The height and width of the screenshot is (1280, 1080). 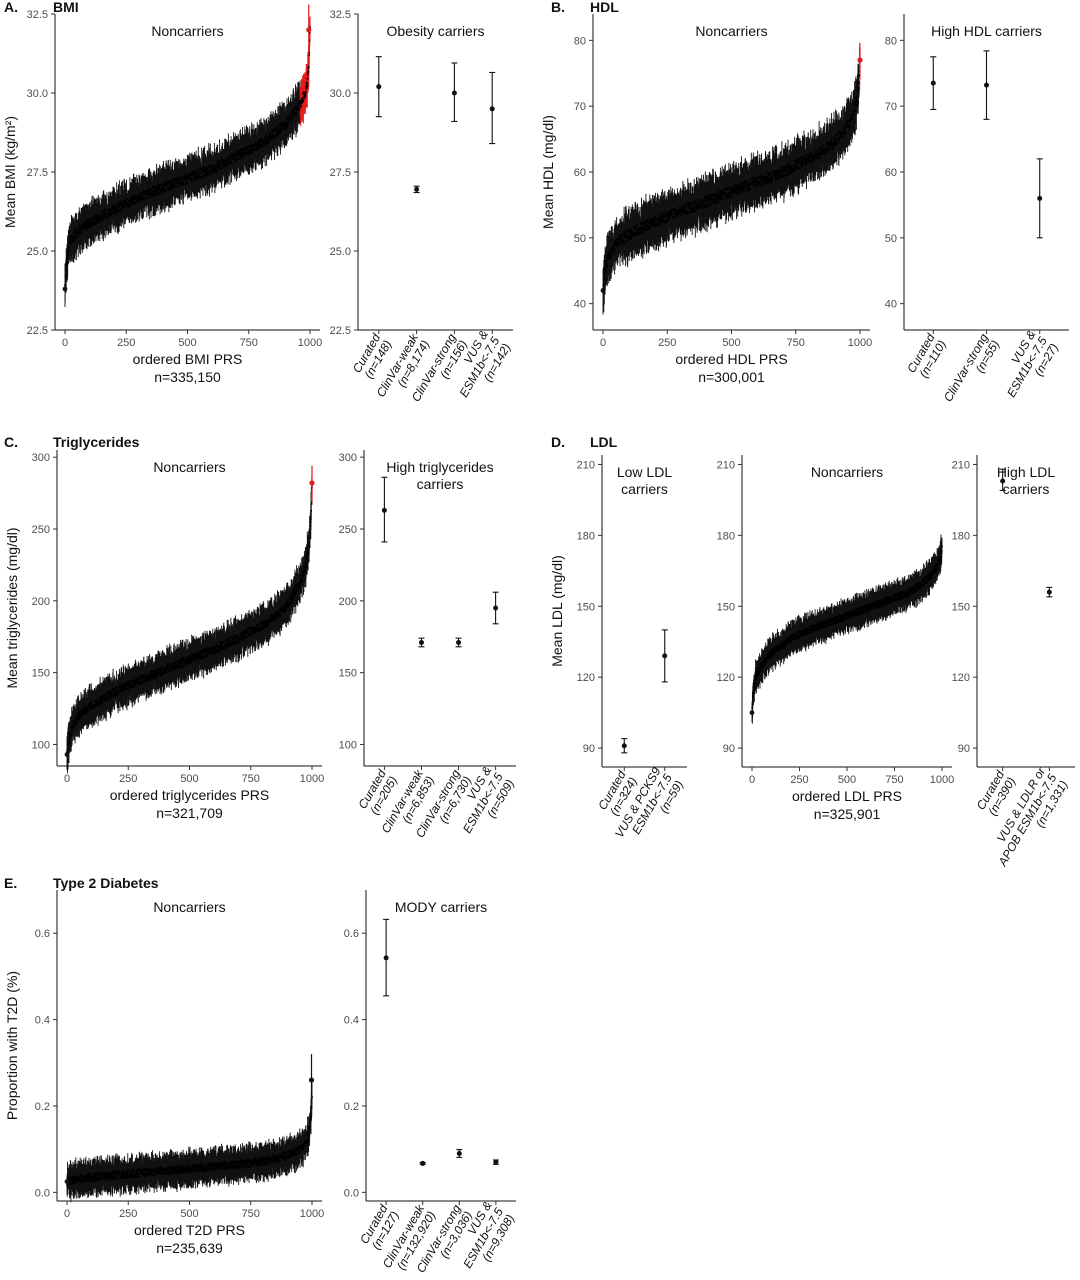 I want to click on bmi-noncarriers-first-point, so click(x=65, y=289).